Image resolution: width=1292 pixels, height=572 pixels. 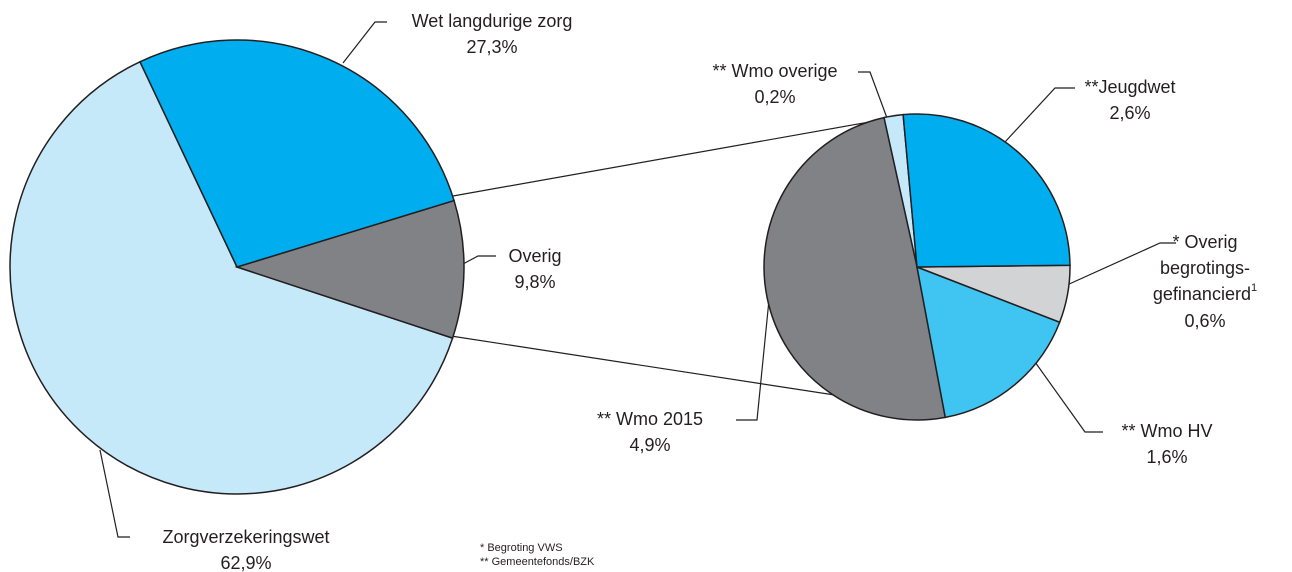 I want to click on label-text: gefinancierd, so click(x=1202, y=294).